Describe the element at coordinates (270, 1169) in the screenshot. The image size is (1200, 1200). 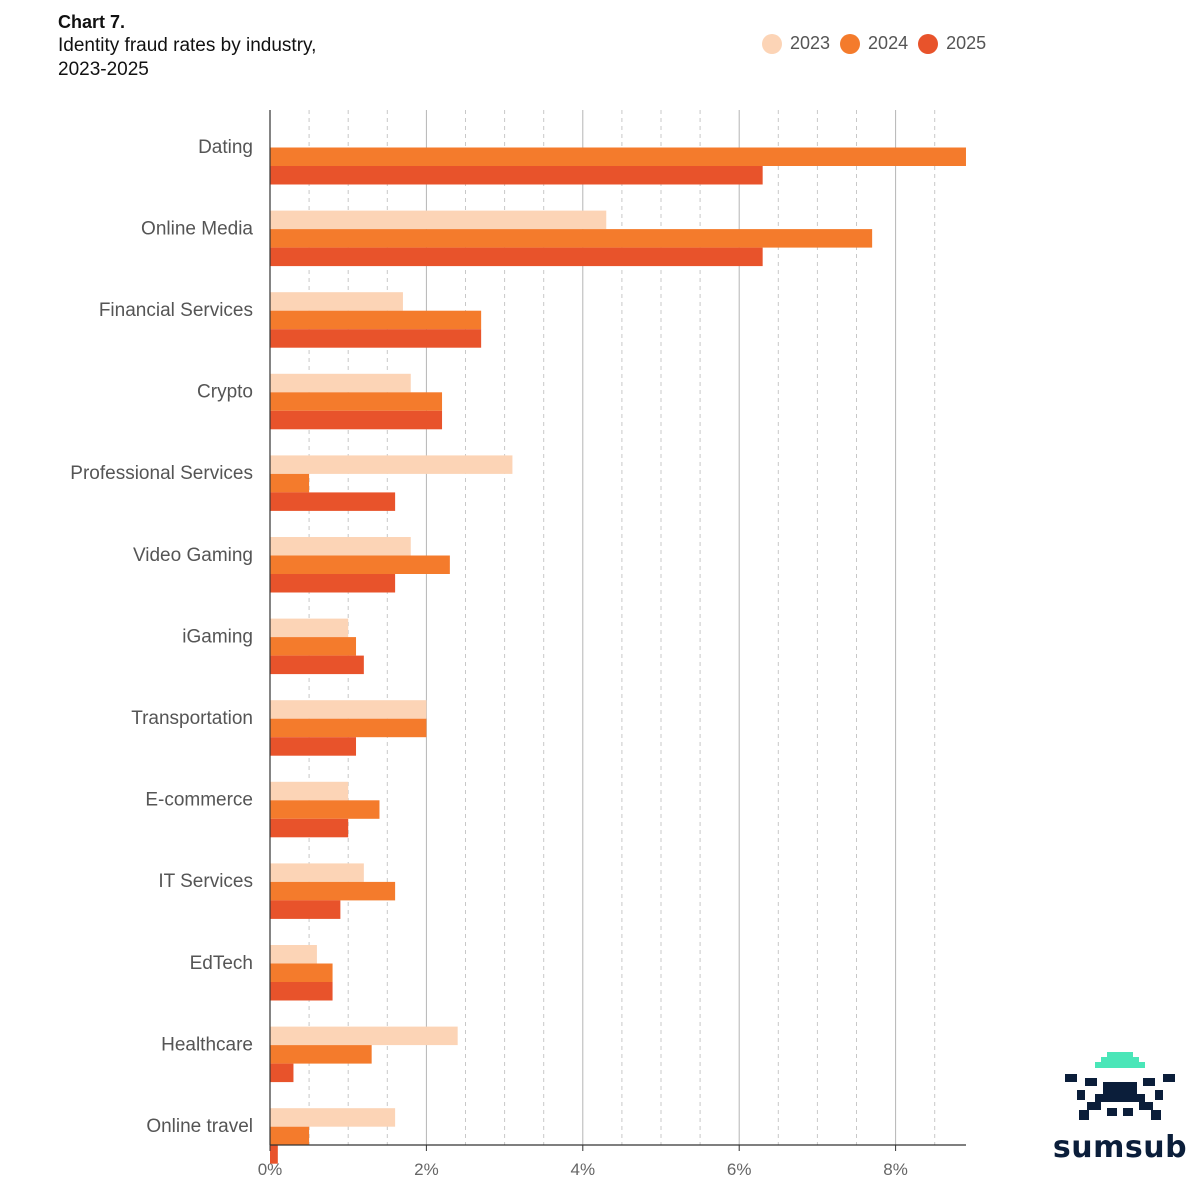
I see `x-tick-label: 0%` at that location.